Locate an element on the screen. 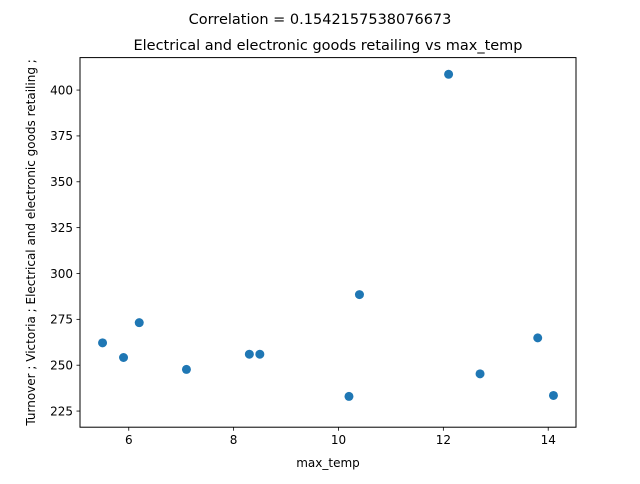  y-tick-label: 225 is located at coordinates (61, 411).